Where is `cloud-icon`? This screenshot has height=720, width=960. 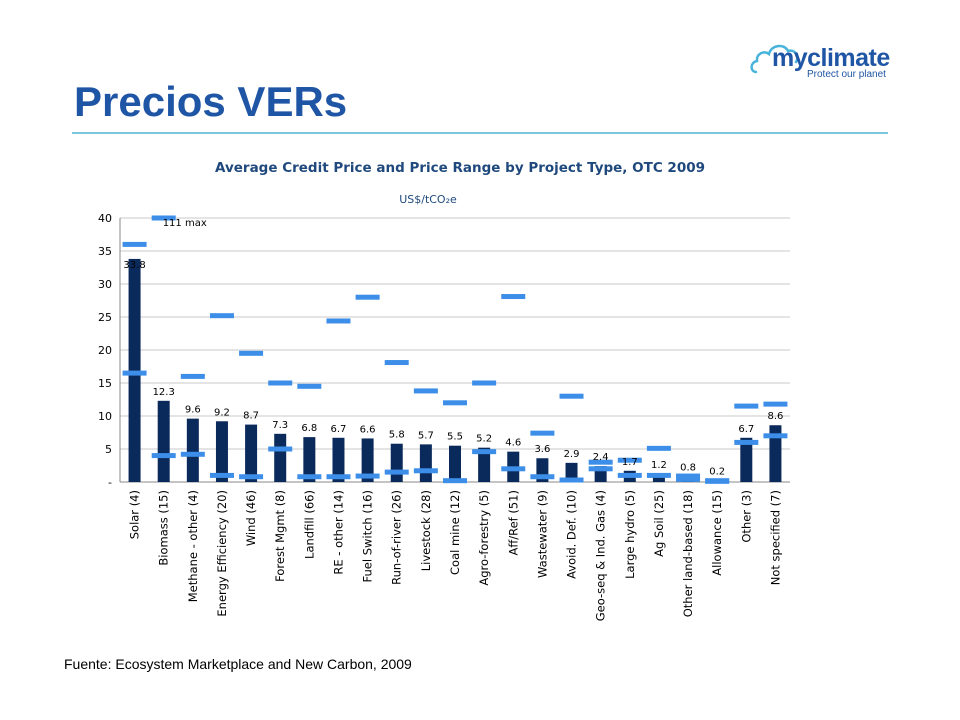 cloud-icon is located at coordinates (774, 59).